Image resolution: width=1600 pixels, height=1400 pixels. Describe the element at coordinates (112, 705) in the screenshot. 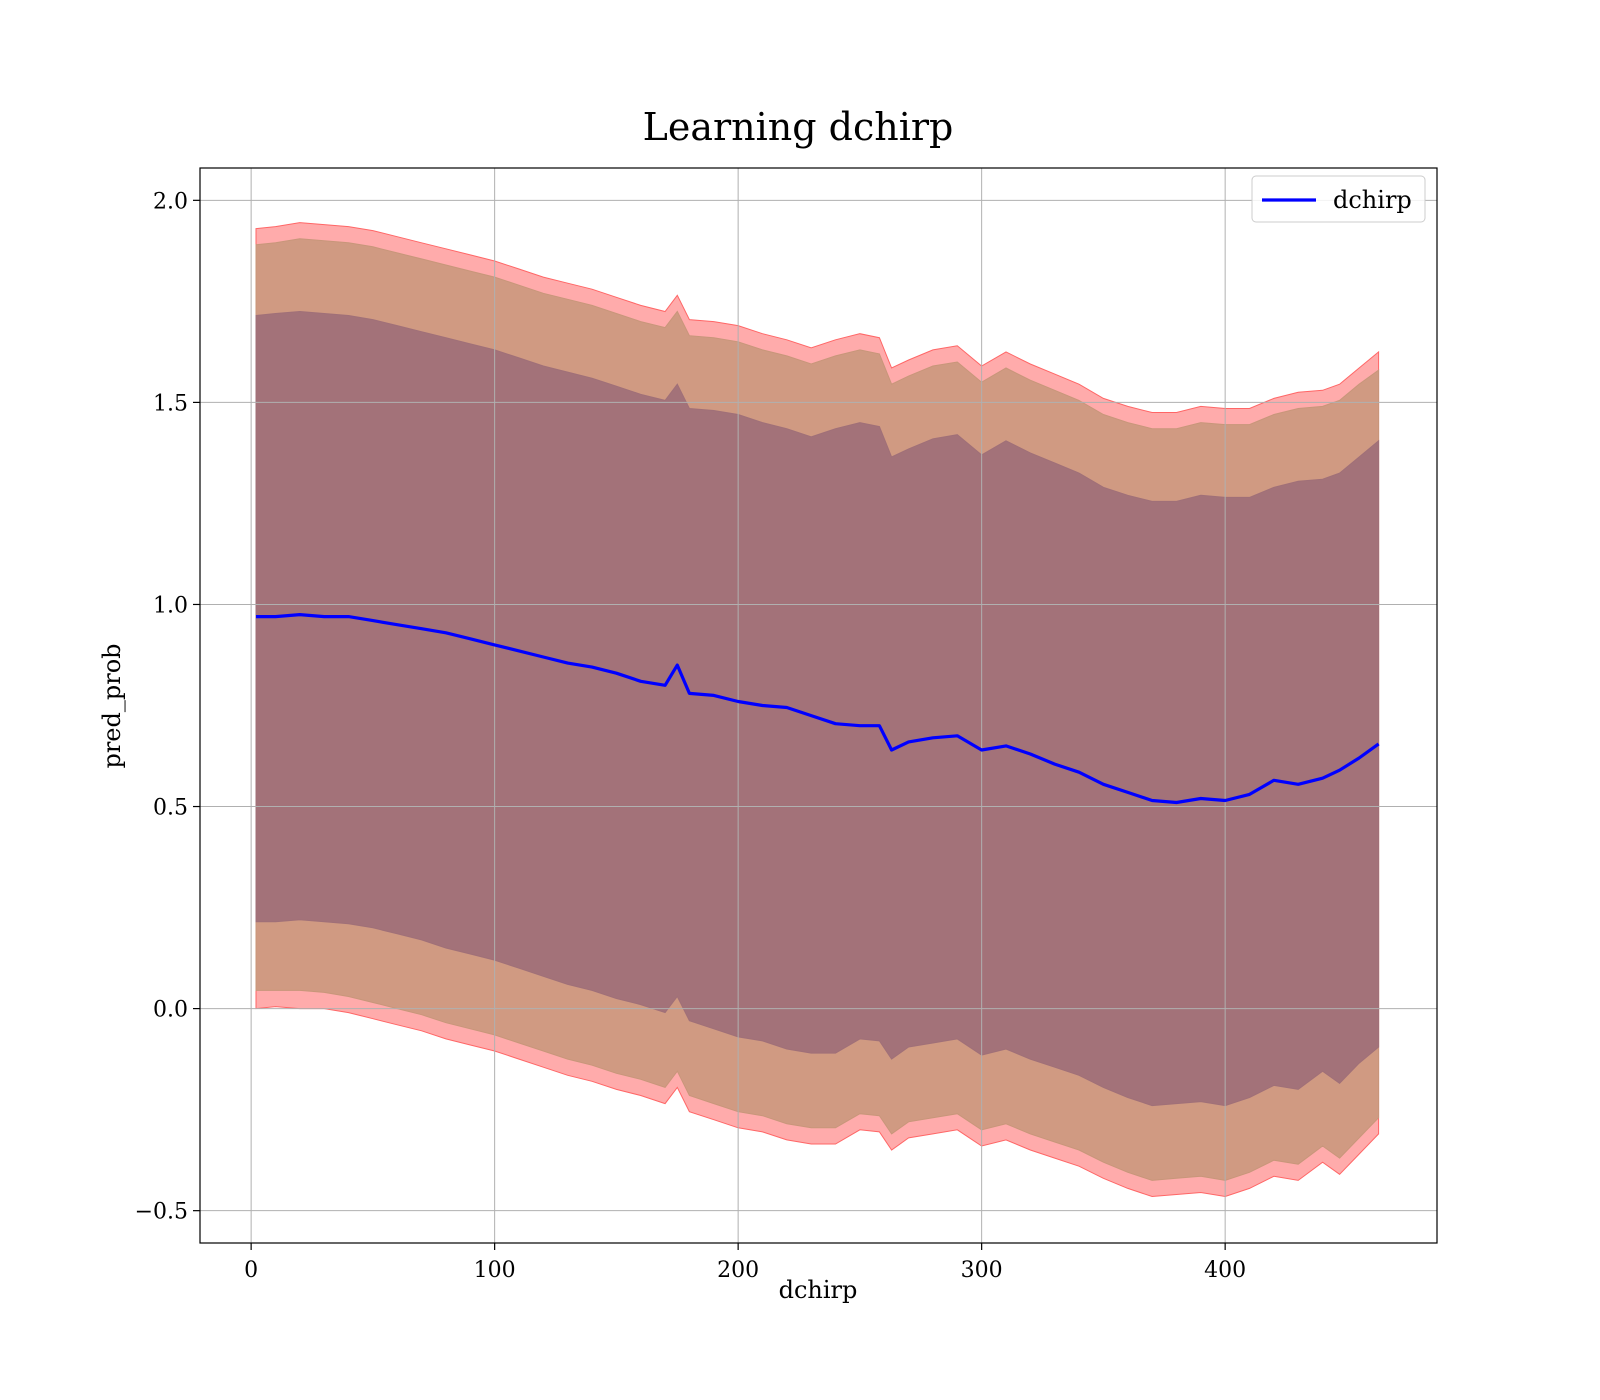

I see `y-axis-label: pred_prob` at that location.